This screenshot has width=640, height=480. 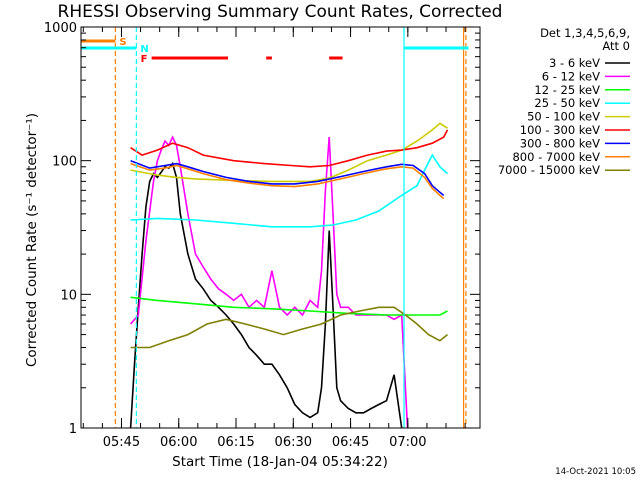 What do you see at coordinates (178, 442) in the screenshot?
I see `x-tick-label-1: 06:00` at bounding box center [178, 442].